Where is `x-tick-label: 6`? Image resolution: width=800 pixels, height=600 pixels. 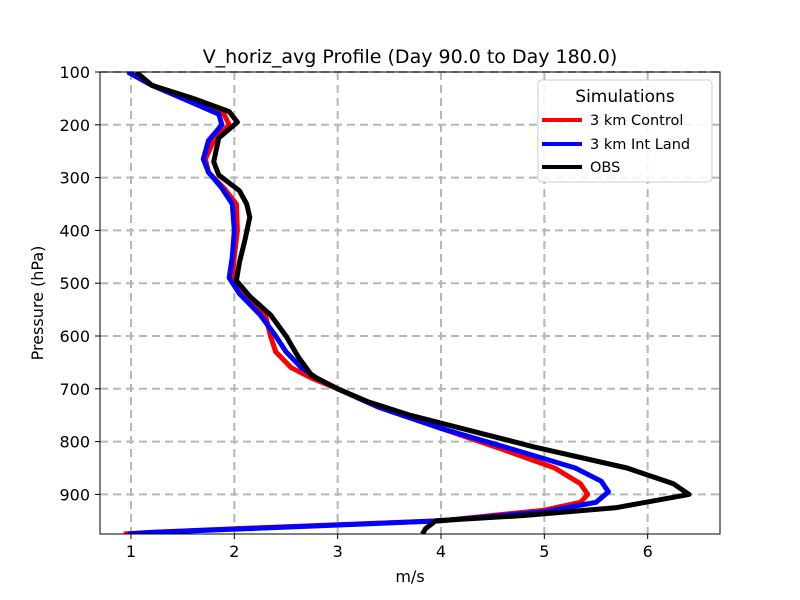
x-tick-label: 6 is located at coordinates (648, 551).